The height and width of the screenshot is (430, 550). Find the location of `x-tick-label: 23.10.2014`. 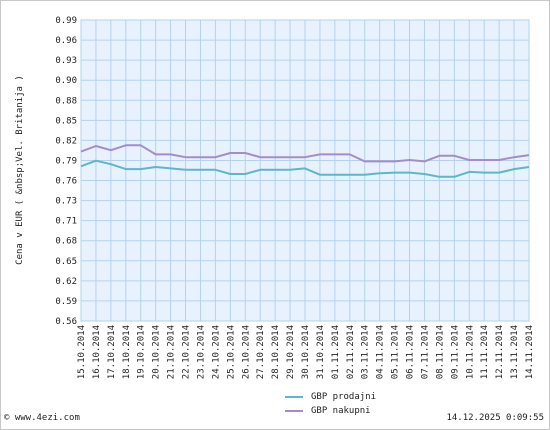

x-tick-label: 23.10.2014 is located at coordinates (201, 352).